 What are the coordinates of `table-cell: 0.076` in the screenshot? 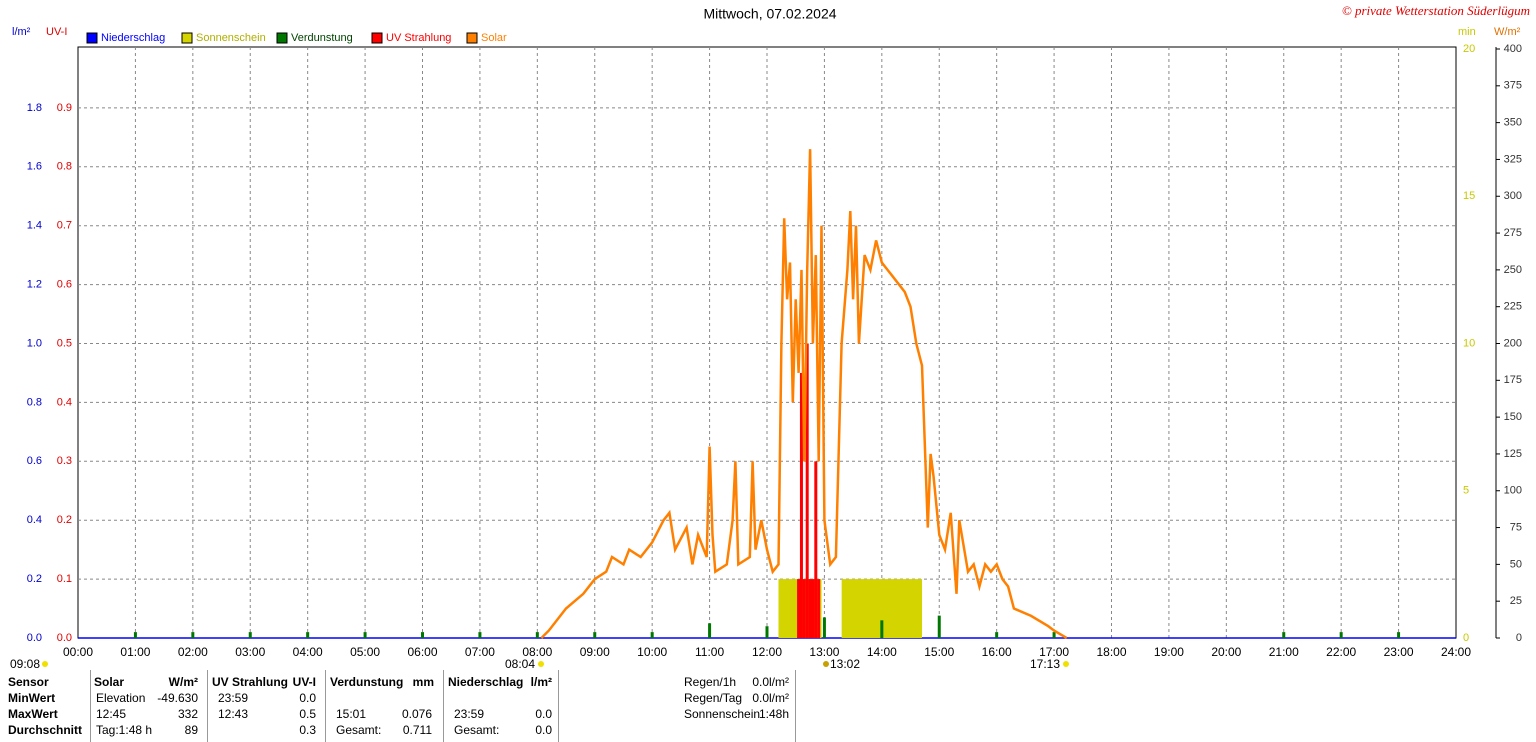 It's located at (416, 714).